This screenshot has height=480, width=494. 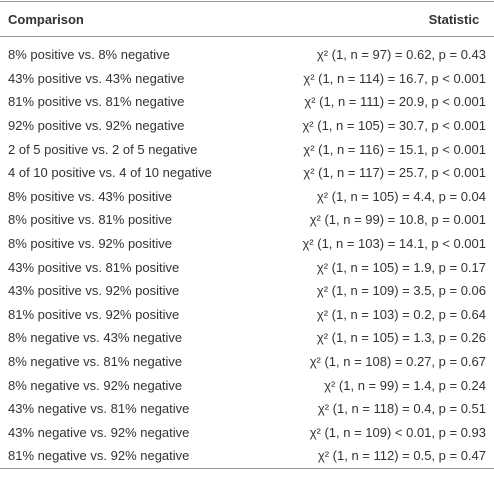 What do you see at coordinates (99, 456) in the screenshot?
I see `comparison-cell: 81% negative vs. 92% negative` at bounding box center [99, 456].